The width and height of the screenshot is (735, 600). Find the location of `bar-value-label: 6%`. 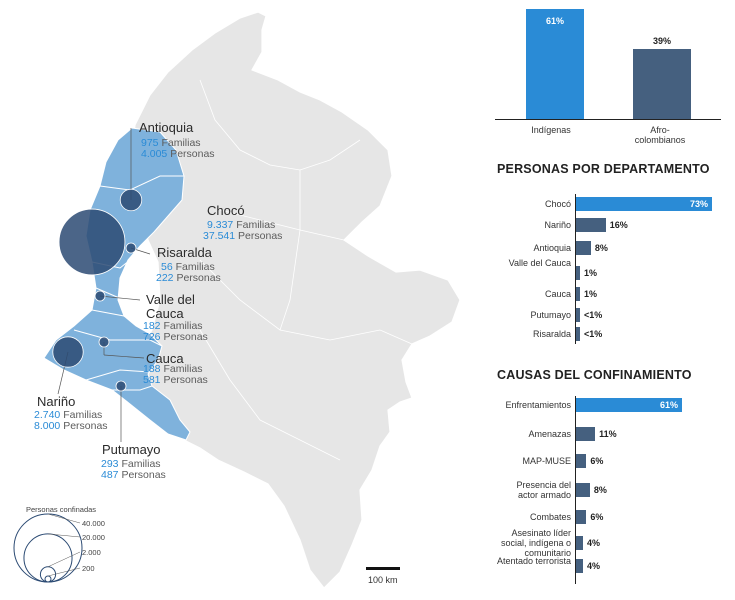

bar-value-label: 6% is located at coordinates (597, 461).